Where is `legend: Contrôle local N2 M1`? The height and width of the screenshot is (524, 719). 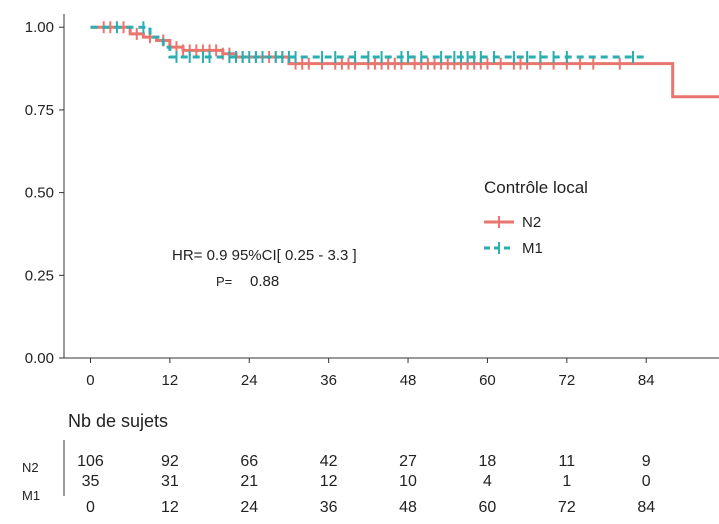
legend: Contrôle local N2 M1 is located at coordinates (536, 217).